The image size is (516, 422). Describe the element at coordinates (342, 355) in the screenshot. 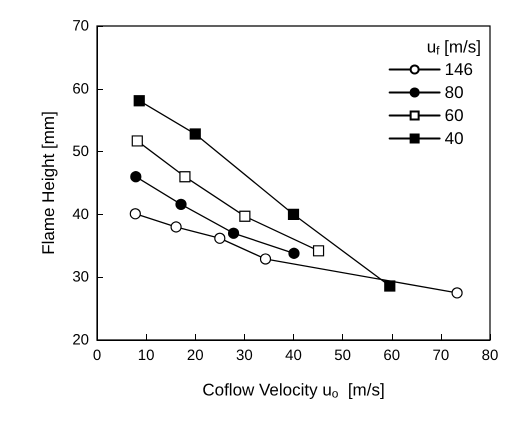

I see `x-tick-label: 50` at that location.